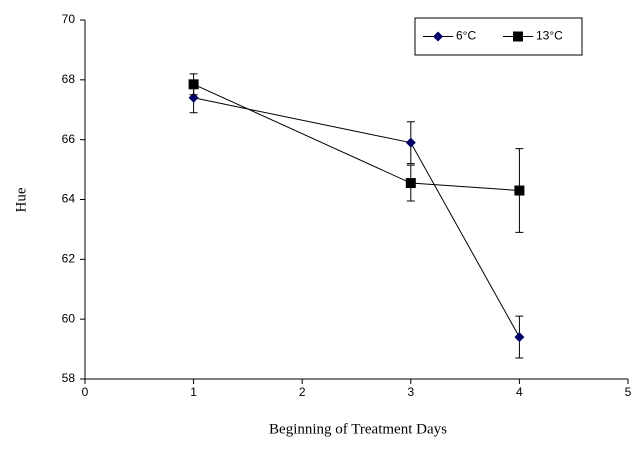 This screenshot has width=635, height=449. Describe the element at coordinates (519, 392) in the screenshot. I see `x-tick-label: 4` at that location.